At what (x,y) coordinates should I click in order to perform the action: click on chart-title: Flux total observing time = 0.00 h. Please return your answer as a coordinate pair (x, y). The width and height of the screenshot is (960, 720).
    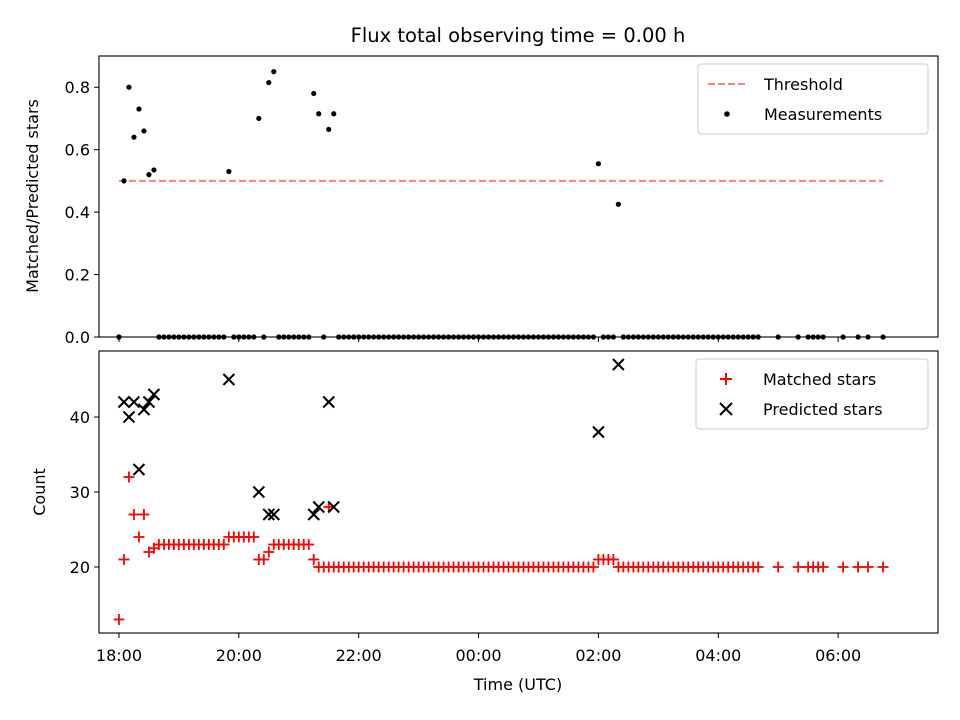
    Looking at the image, I should click on (518, 35).